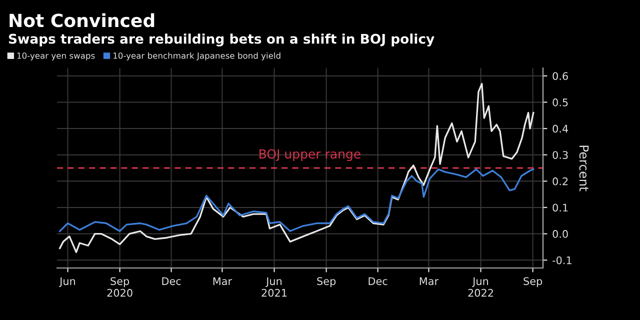  I want to click on legend-label: 10-year benchmark Japanese bond yield, so click(197, 56).